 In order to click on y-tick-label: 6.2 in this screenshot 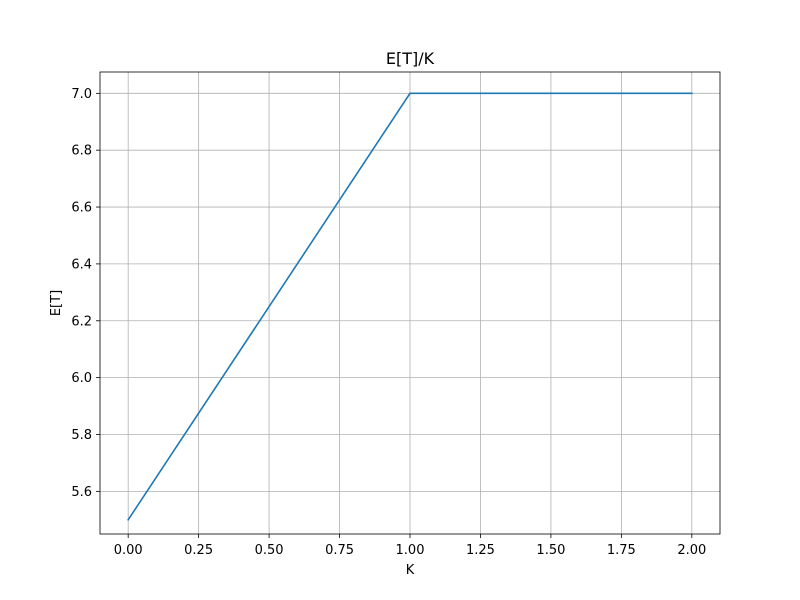, I will do `click(81, 321)`.